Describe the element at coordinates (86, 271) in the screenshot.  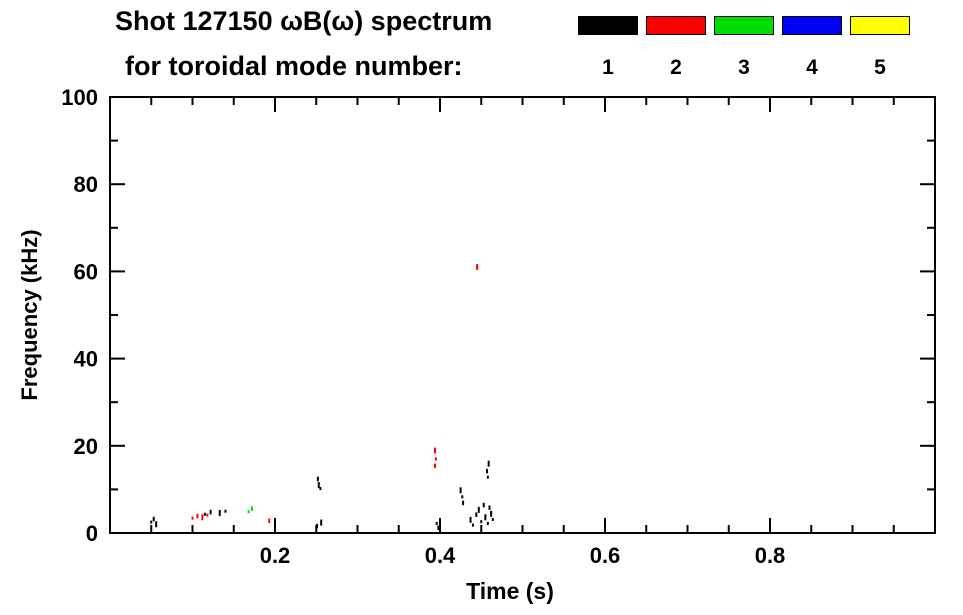
I see `y-tick-label: 60` at that location.